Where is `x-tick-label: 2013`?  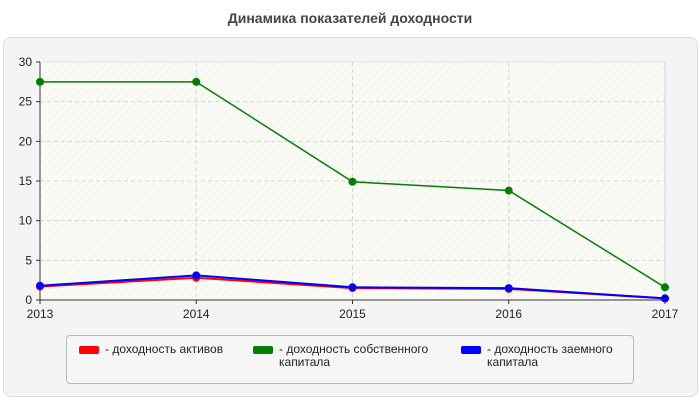
x-tick-label: 2013 is located at coordinates (40, 314).